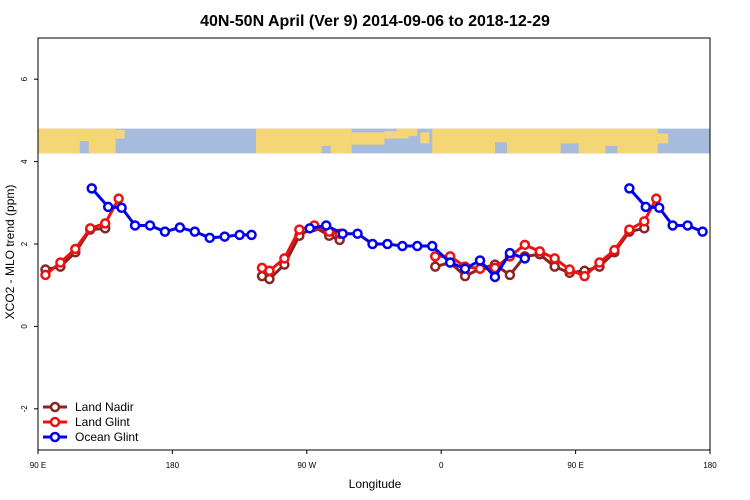 The width and height of the screenshot is (750, 500). What do you see at coordinates (24, 161) in the screenshot?
I see `y-tick-label: 4` at bounding box center [24, 161].